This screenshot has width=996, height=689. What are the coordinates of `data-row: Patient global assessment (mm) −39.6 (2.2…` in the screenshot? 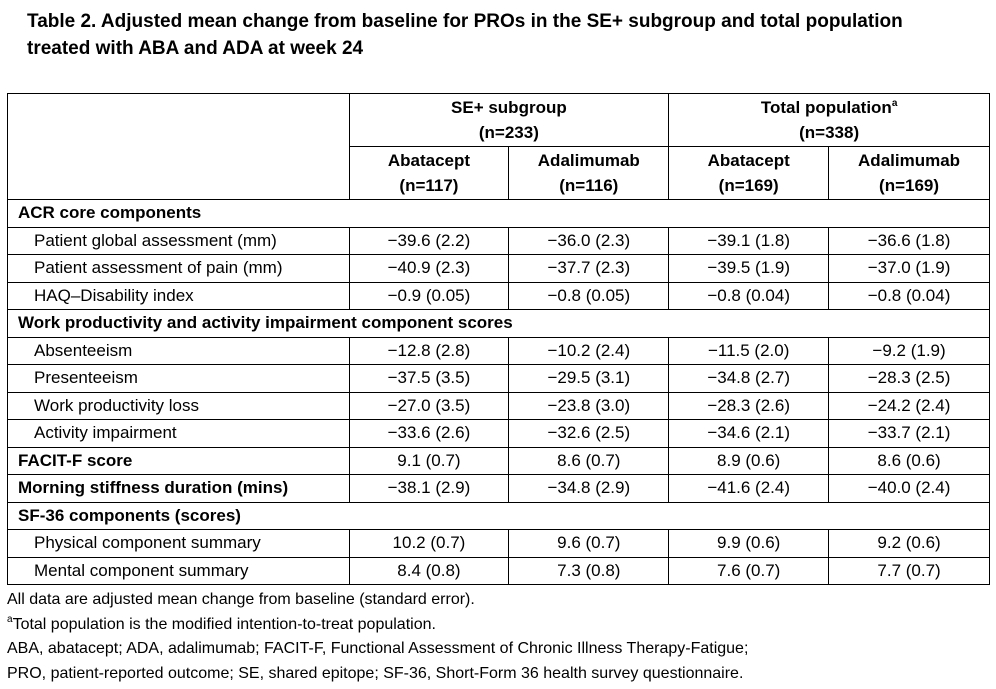 It's located at (498, 240).